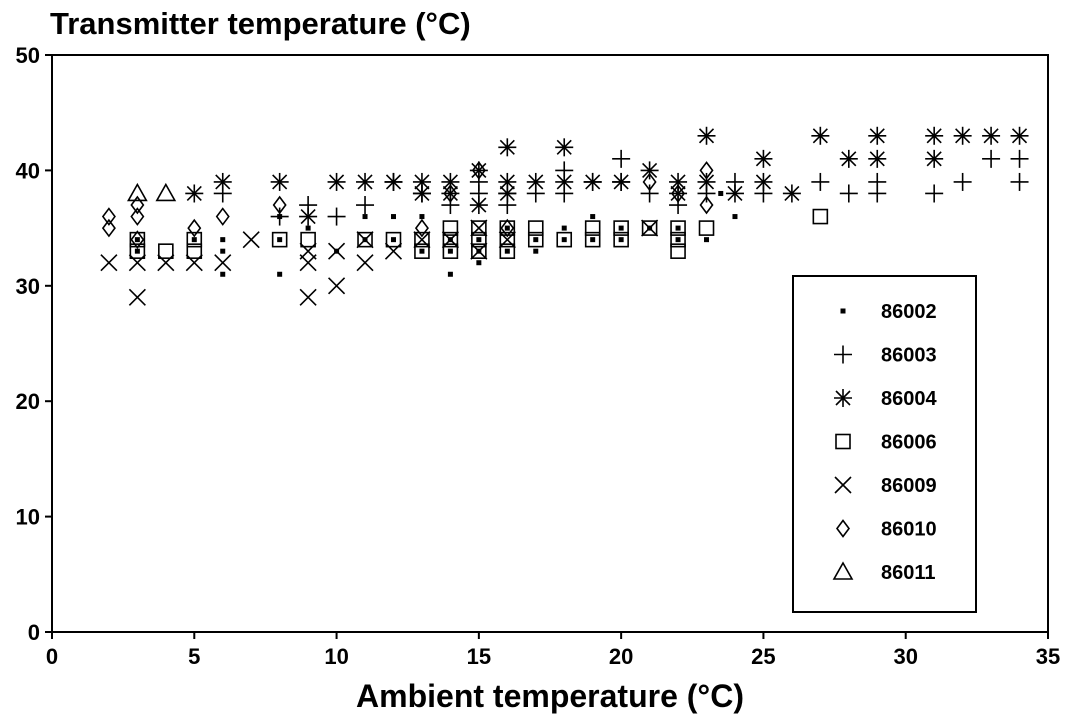 This screenshot has height=722, width=1075. What do you see at coordinates (909, 486) in the screenshot?
I see `legend-label-86009: 86009` at bounding box center [909, 486].